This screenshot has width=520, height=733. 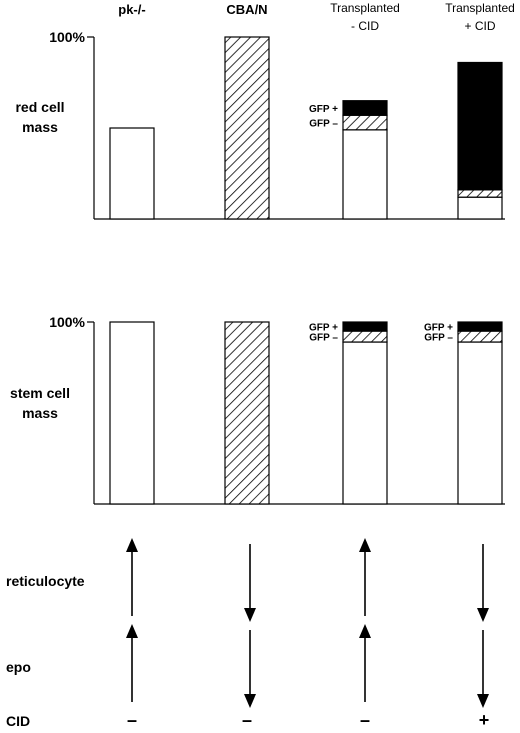 I want to click on indicator-label: epo, so click(x=18, y=667).